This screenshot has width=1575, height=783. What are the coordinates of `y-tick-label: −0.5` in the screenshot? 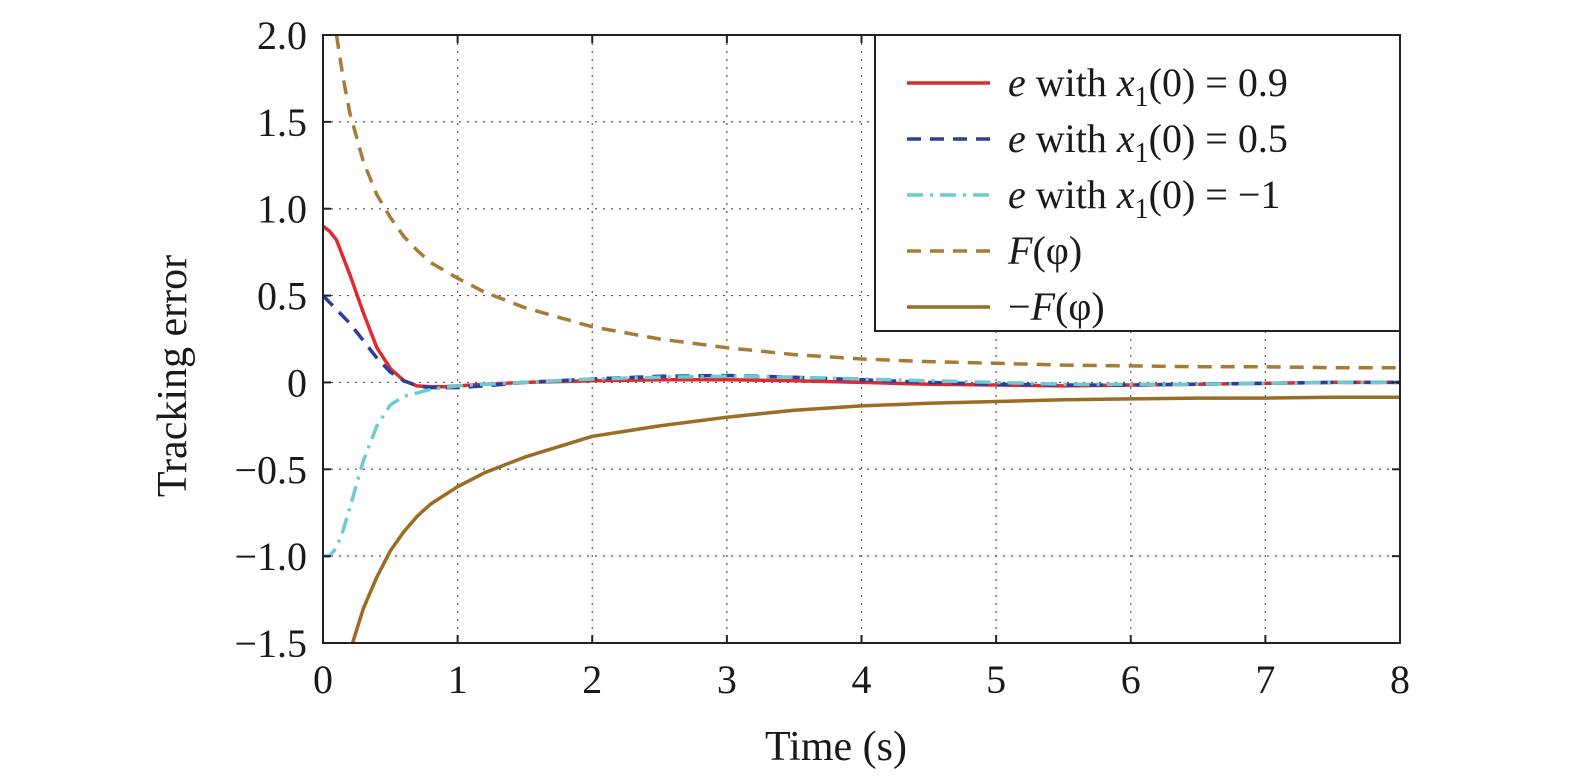 It's located at (270, 469).